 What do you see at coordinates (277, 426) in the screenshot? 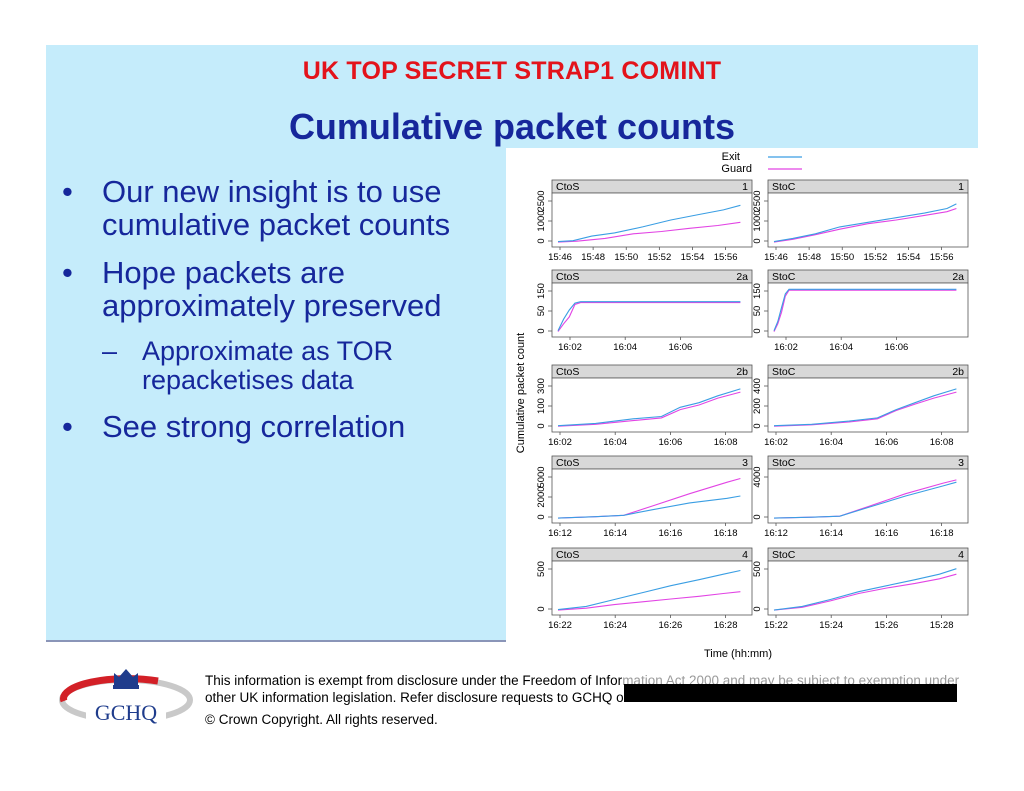
I see `bullet-item: • See strong correlation` at bounding box center [277, 426].